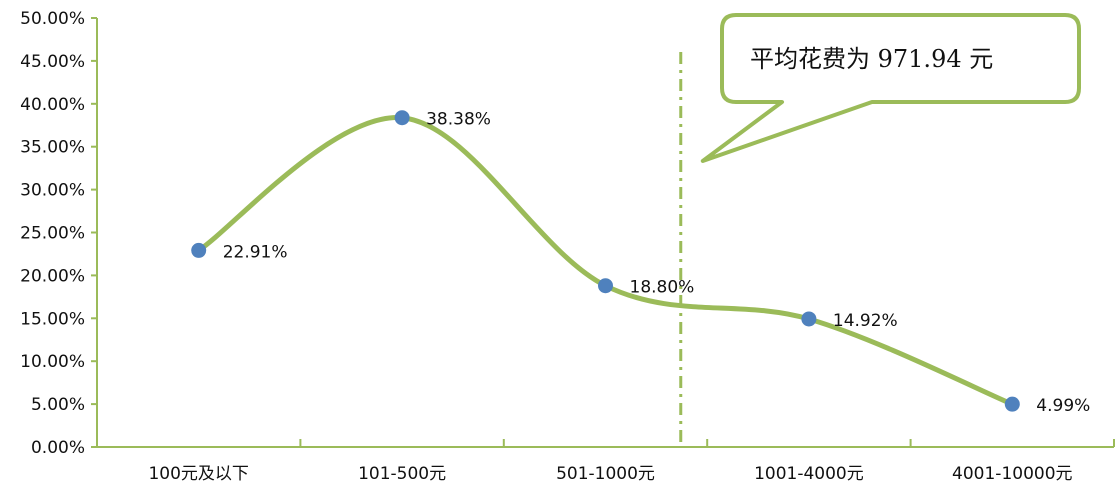 This screenshot has height=488, width=1116. I want to click on data-label: 4.99%, so click(1063, 406).